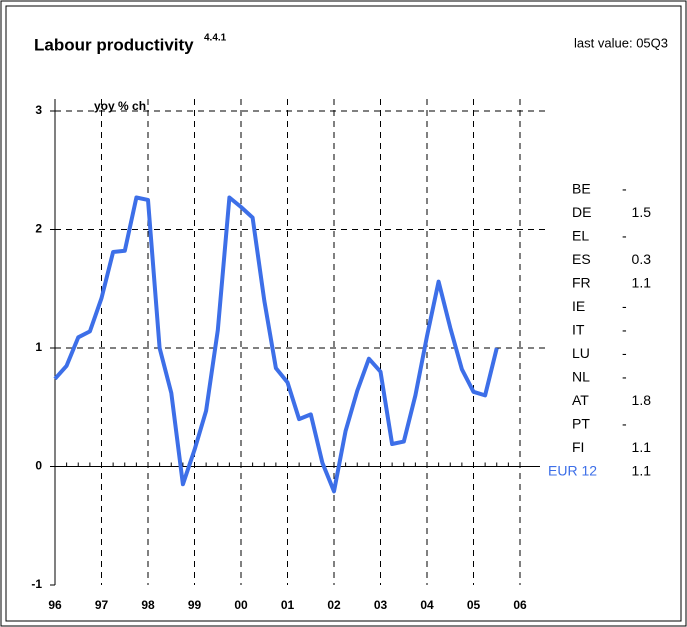 The height and width of the screenshot is (627, 687). I want to click on table-country: DE, so click(581, 212).